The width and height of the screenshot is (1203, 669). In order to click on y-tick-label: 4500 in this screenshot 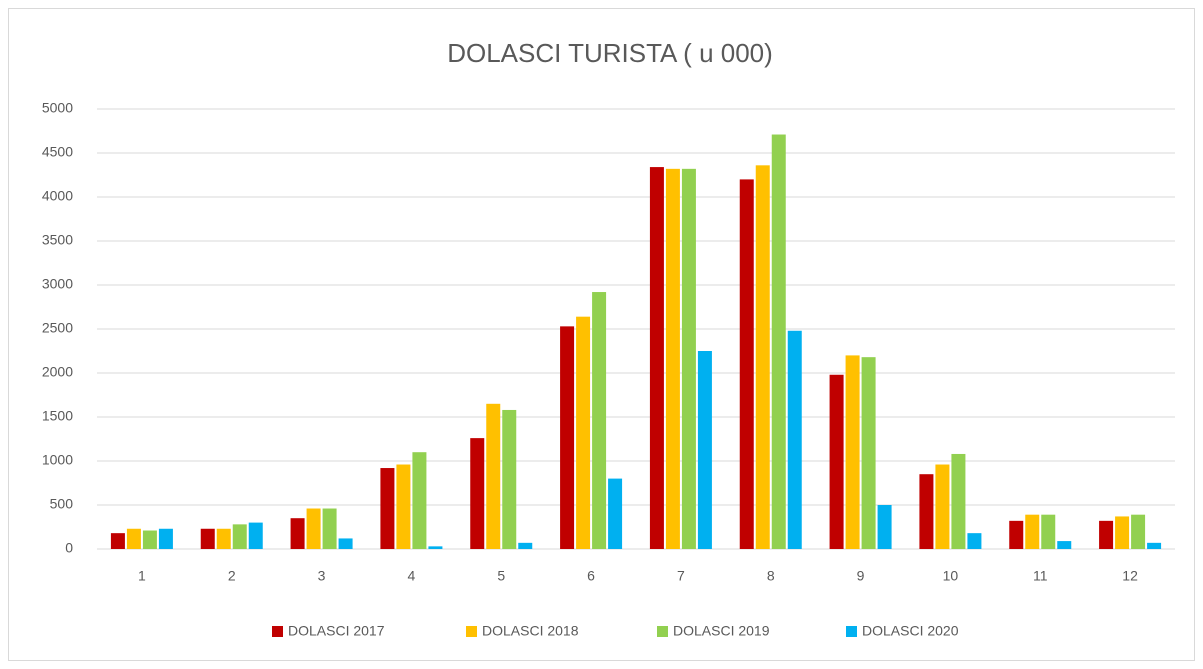, I will do `click(57, 152)`.